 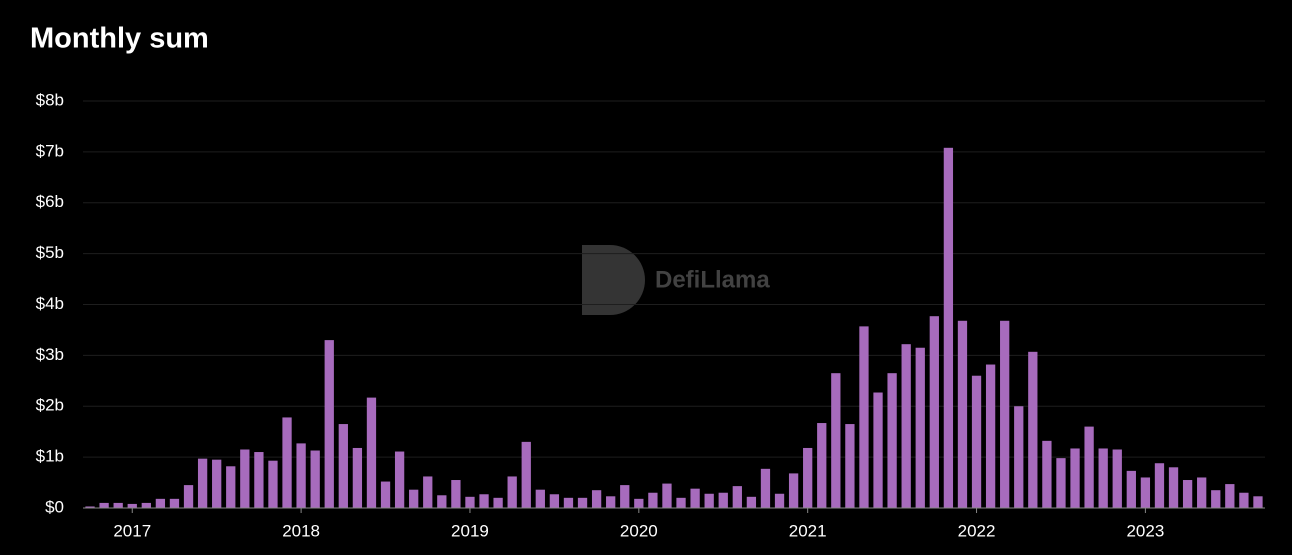 I want to click on watermark-text: DefiLlama, so click(x=712, y=279).